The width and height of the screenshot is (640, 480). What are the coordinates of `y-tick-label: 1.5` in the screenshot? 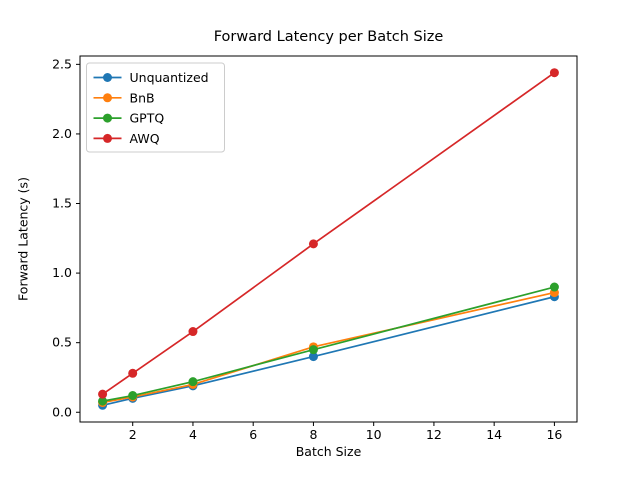 It's located at (62, 203).